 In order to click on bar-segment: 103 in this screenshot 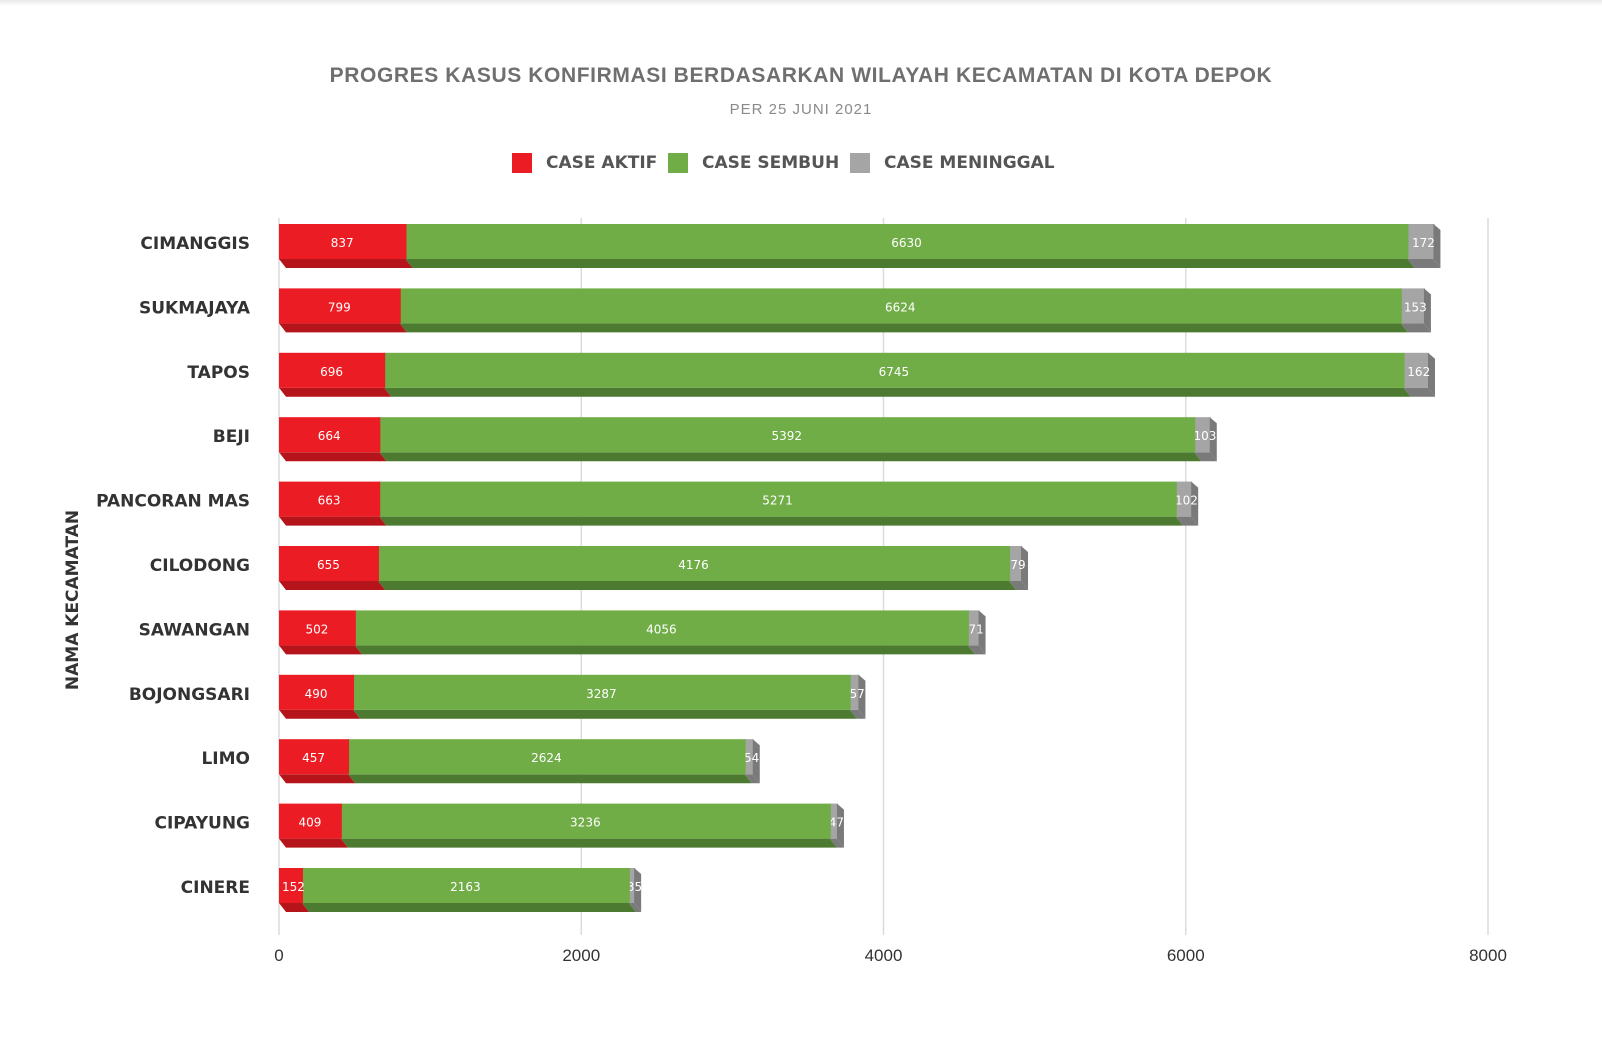, I will do `click(1205, 439)`.